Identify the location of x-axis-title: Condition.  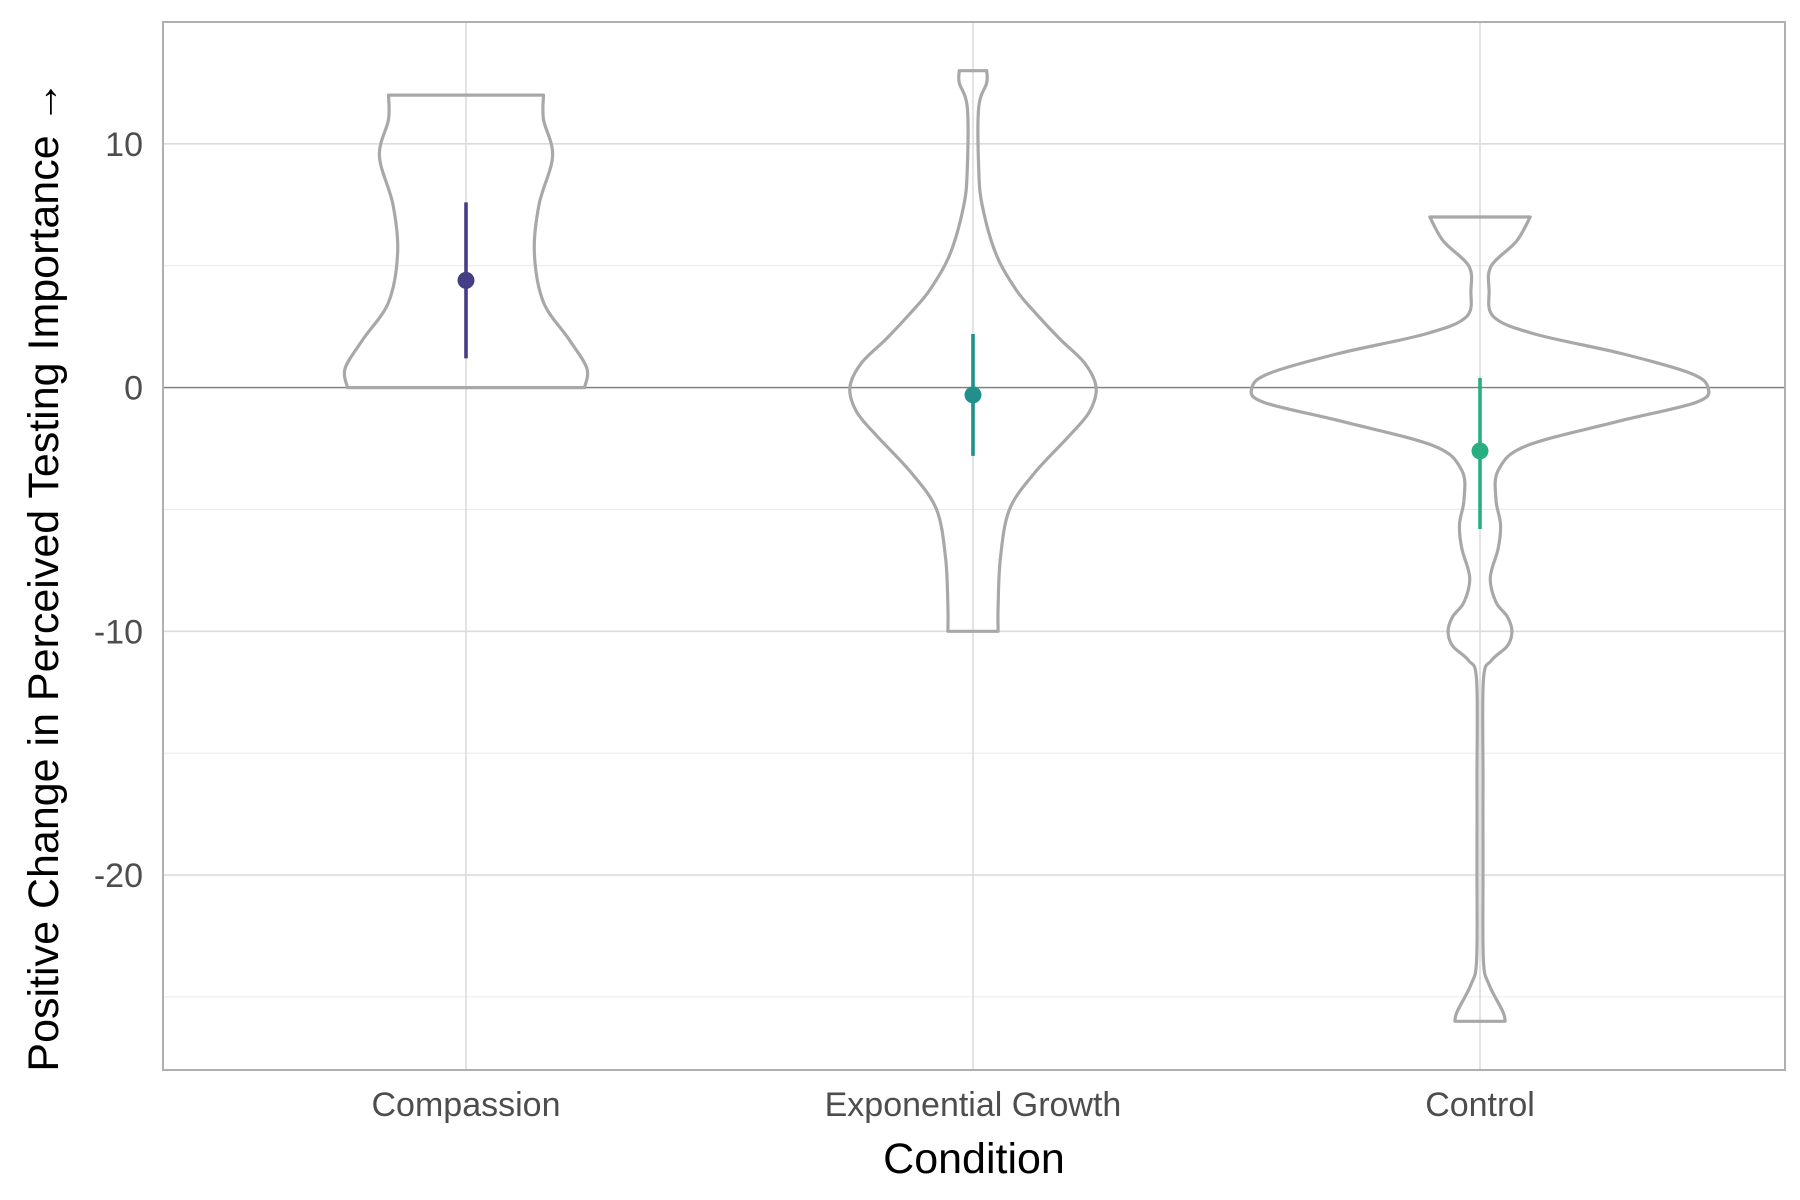
(974, 1159).